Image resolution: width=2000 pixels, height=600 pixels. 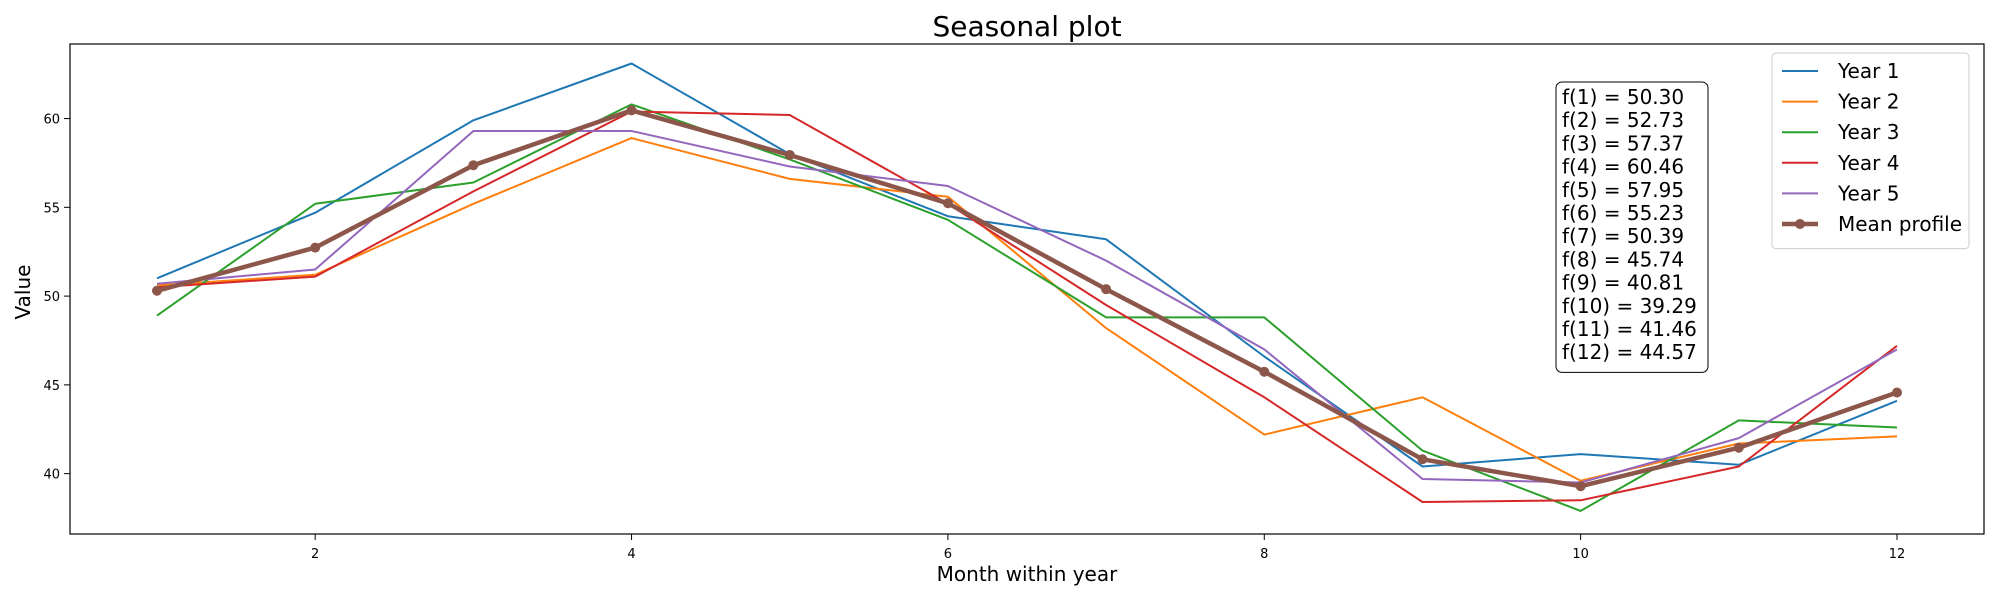 I want to click on legend-label-year-3: Year 3, so click(x=1868, y=132).